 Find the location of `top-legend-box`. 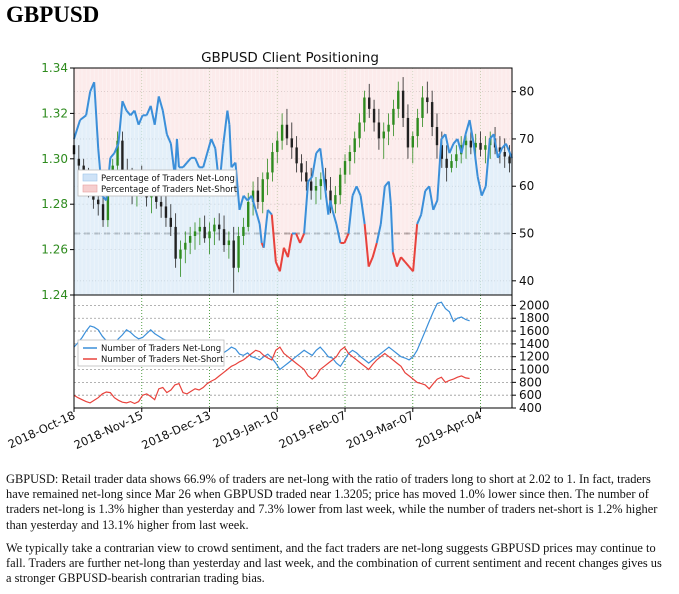

top-legend-box is located at coordinates (157, 183).